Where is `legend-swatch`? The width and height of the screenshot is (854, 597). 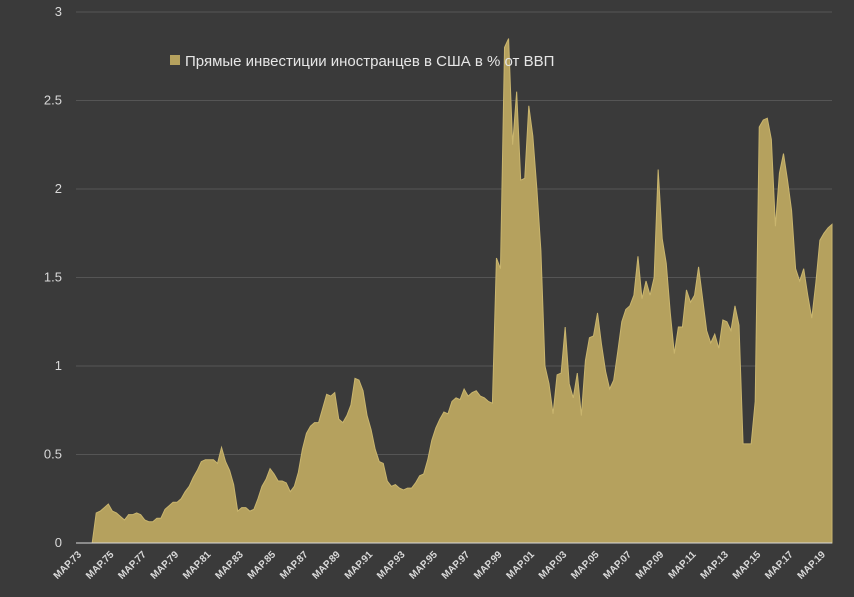
legend-swatch is located at coordinates (175, 60).